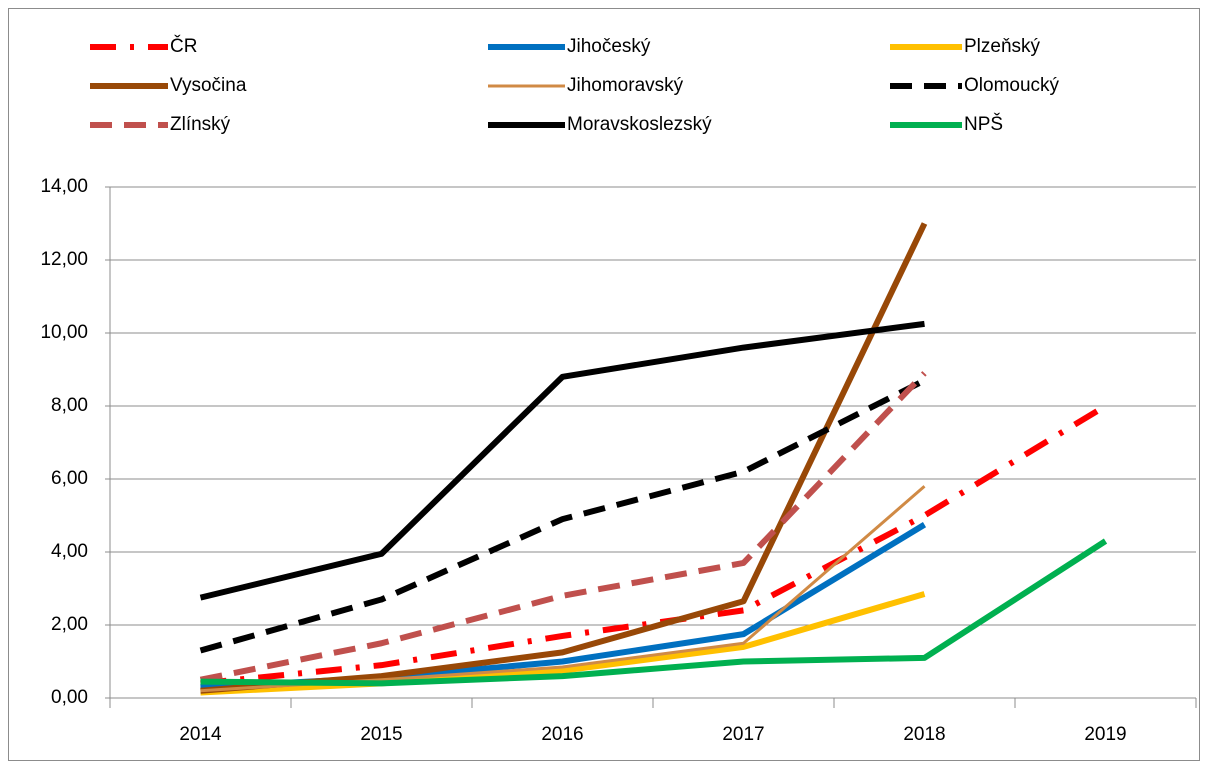  Describe the element at coordinates (69, 697) in the screenshot. I see `y-tick-label: 0,00` at that location.